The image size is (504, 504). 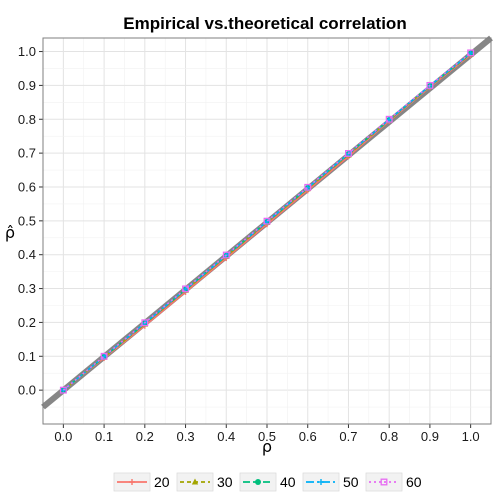 I want to click on x-tick-label: 0.1, so click(x=104, y=436).